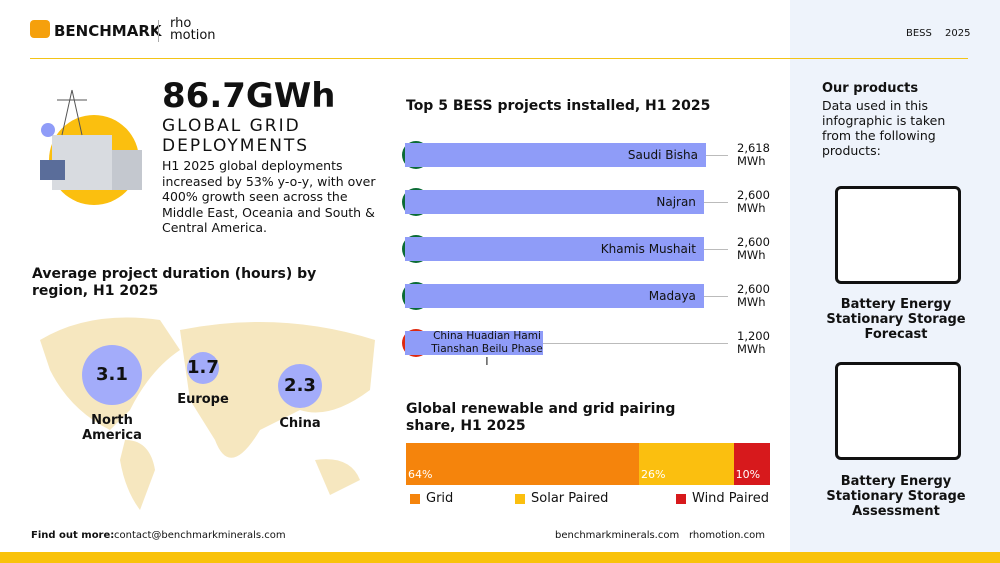  What do you see at coordinates (40, 29) in the screenshot?
I see `logo-mark` at bounding box center [40, 29].